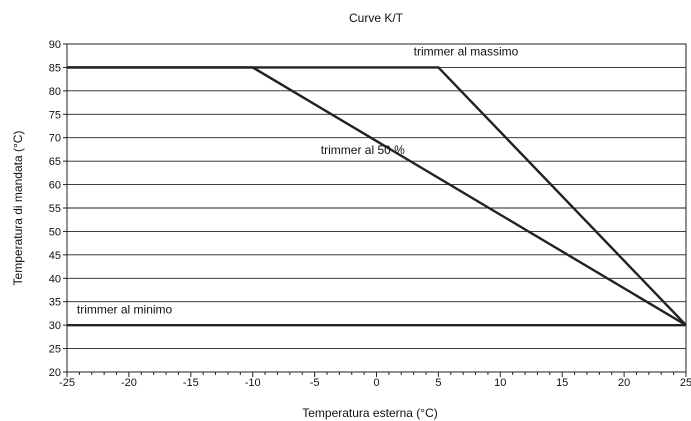  Describe the element at coordinates (55, 256) in the screenshot. I see `y-tick-label: 45` at that location.